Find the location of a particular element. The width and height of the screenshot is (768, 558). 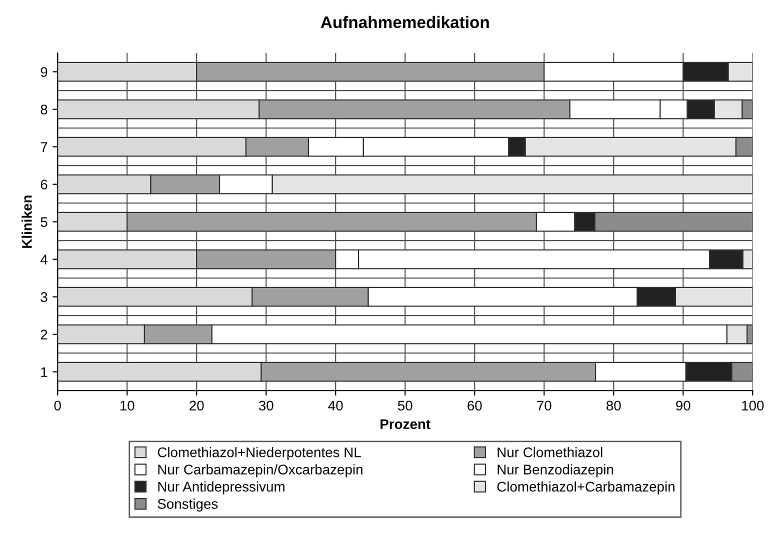

y-tick-label: 7 is located at coordinates (44, 147).